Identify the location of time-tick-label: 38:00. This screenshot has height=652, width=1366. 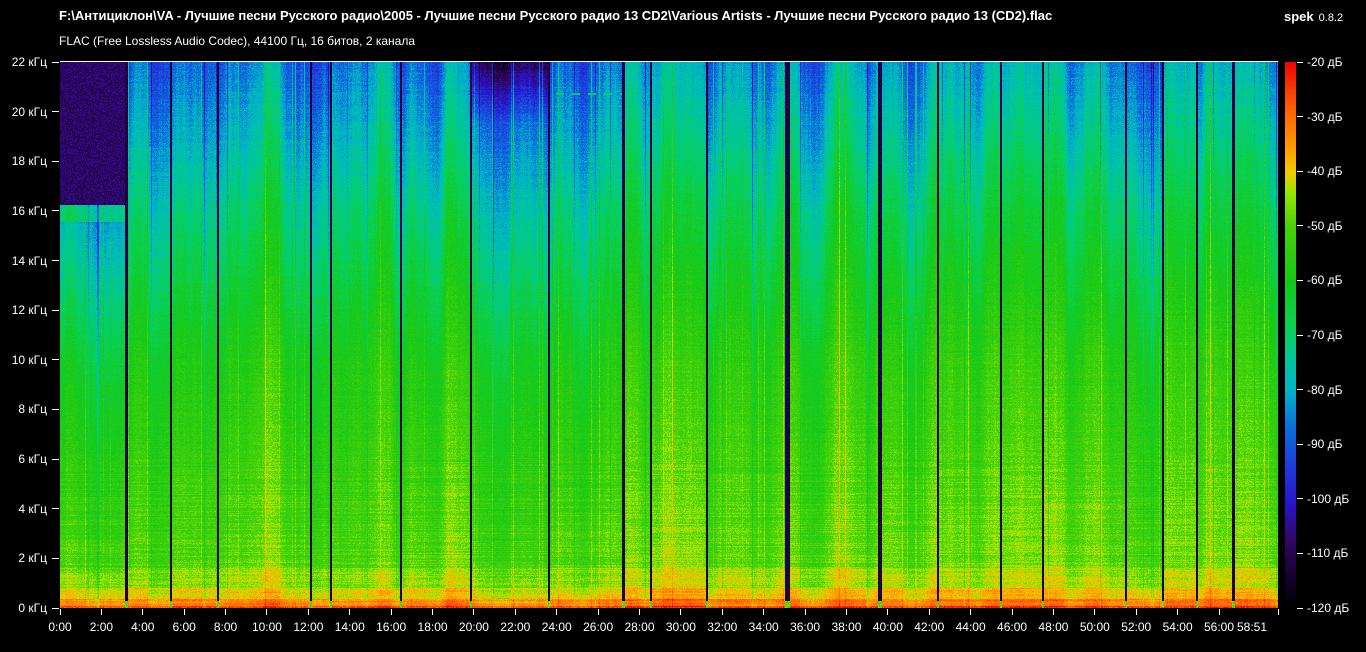
(846, 627).